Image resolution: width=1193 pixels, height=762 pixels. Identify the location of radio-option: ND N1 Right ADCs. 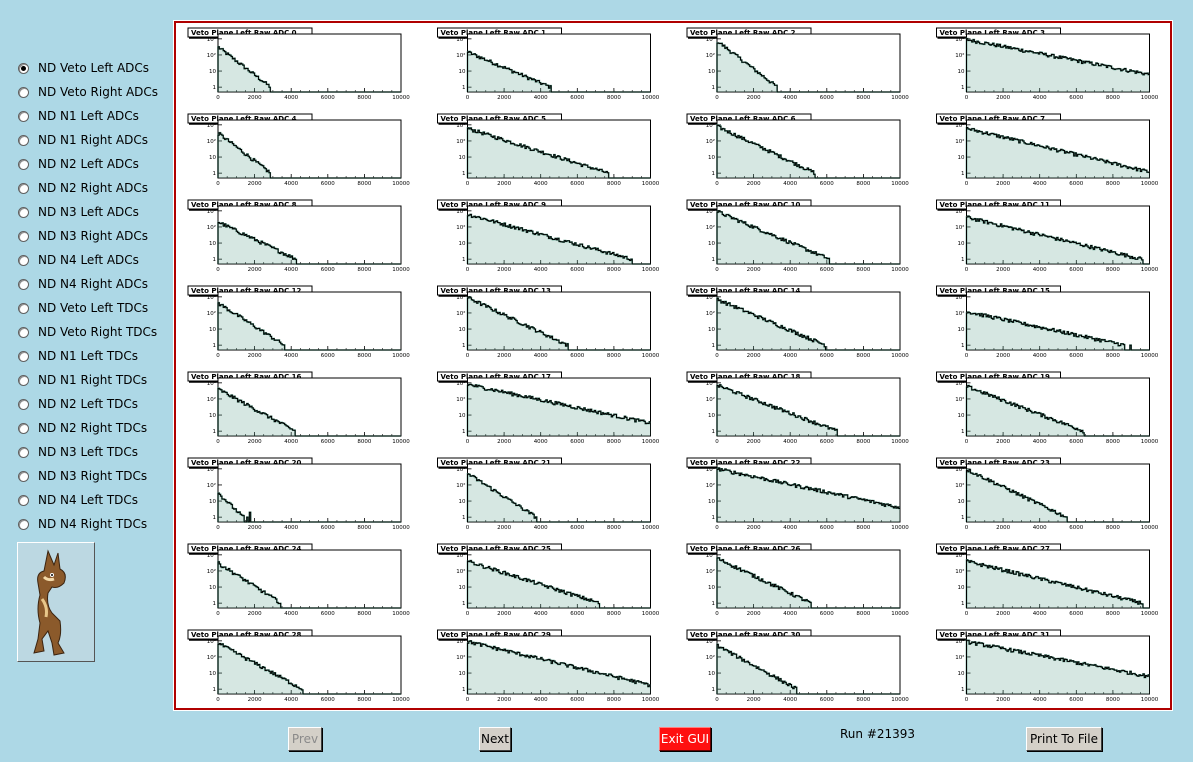
(83, 140).